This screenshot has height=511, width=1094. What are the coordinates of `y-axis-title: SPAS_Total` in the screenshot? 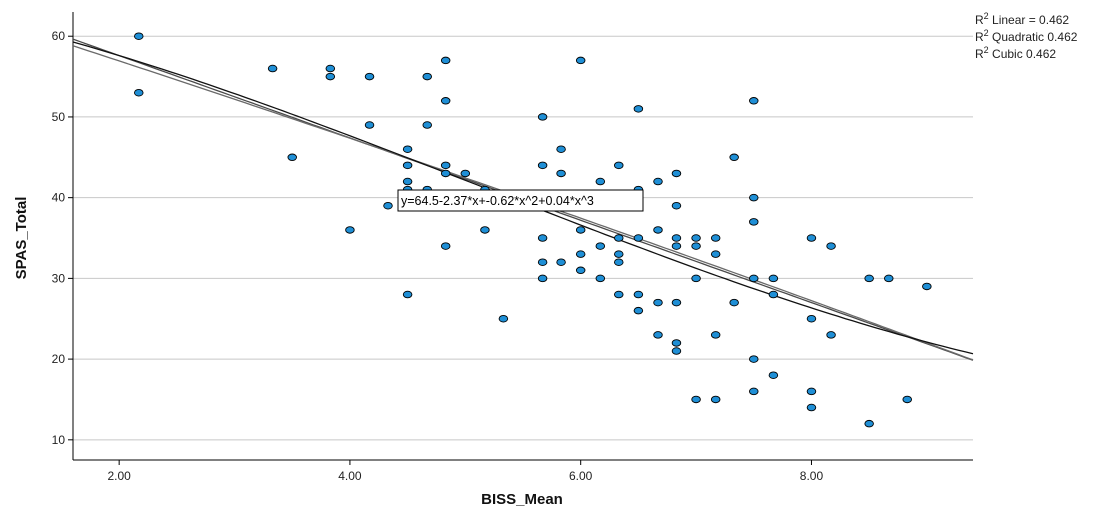 It's located at (21, 238).